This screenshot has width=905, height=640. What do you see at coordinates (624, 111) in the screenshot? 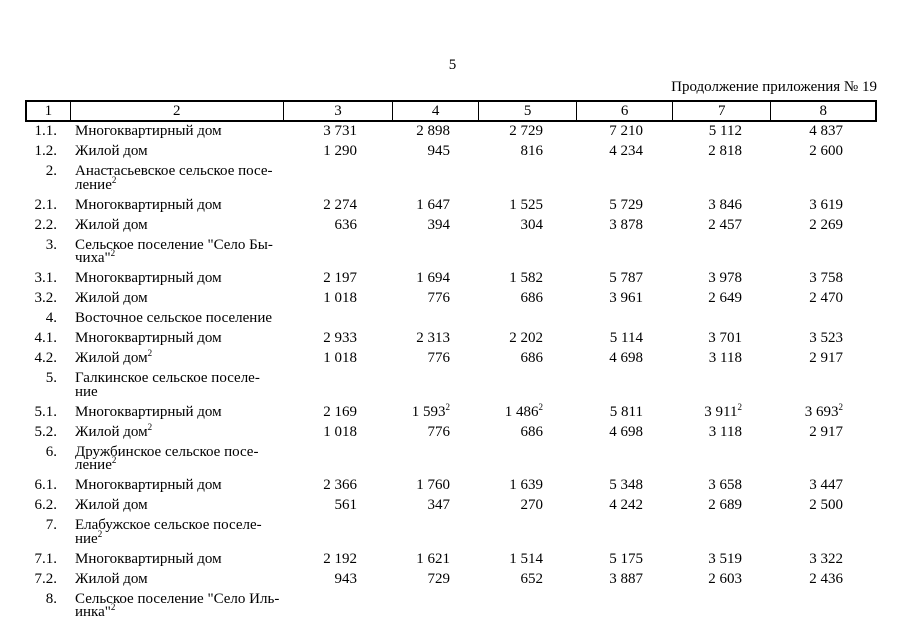
I see `column-header: 6` at bounding box center [624, 111].